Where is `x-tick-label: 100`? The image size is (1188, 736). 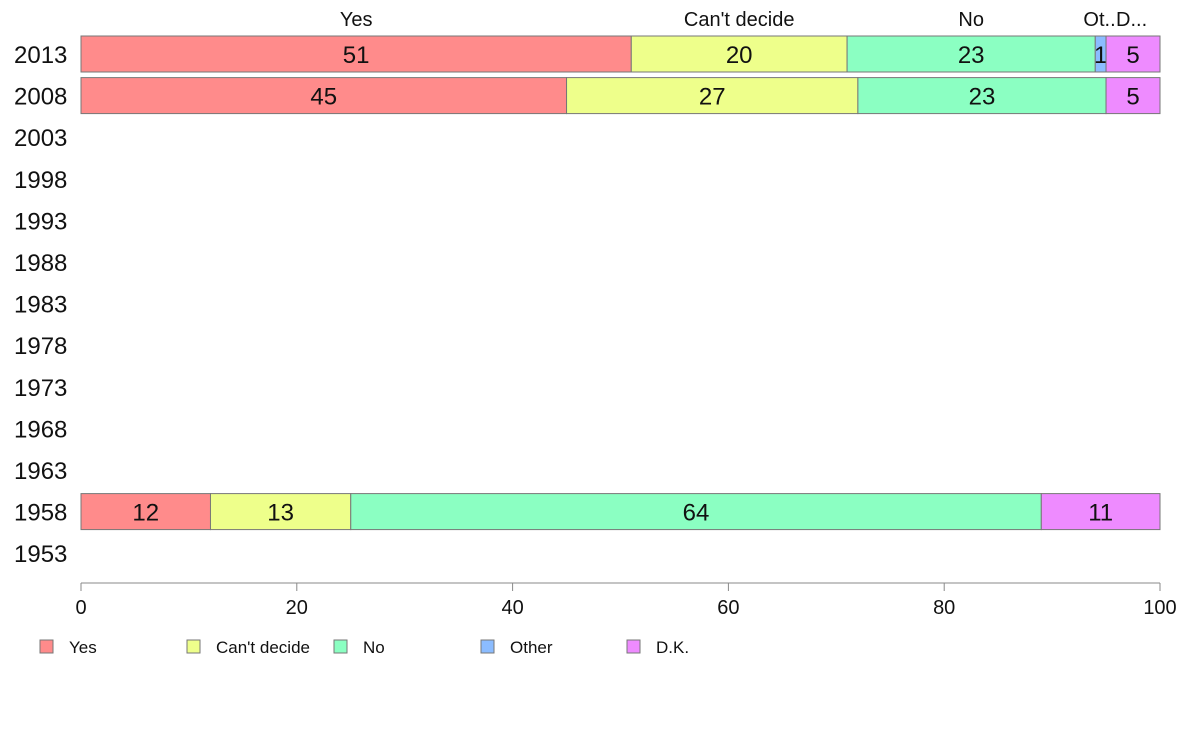 x-tick-label: 100 is located at coordinates (1159, 608).